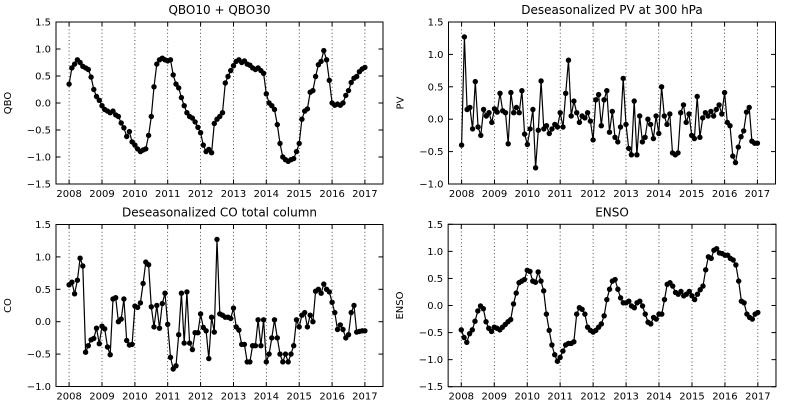 The image size is (785, 405). What do you see at coordinates (219, 213) in the screenshot?
I see `subplot-title: Deseasonalized CO total column` at bounding box center [219, 213].